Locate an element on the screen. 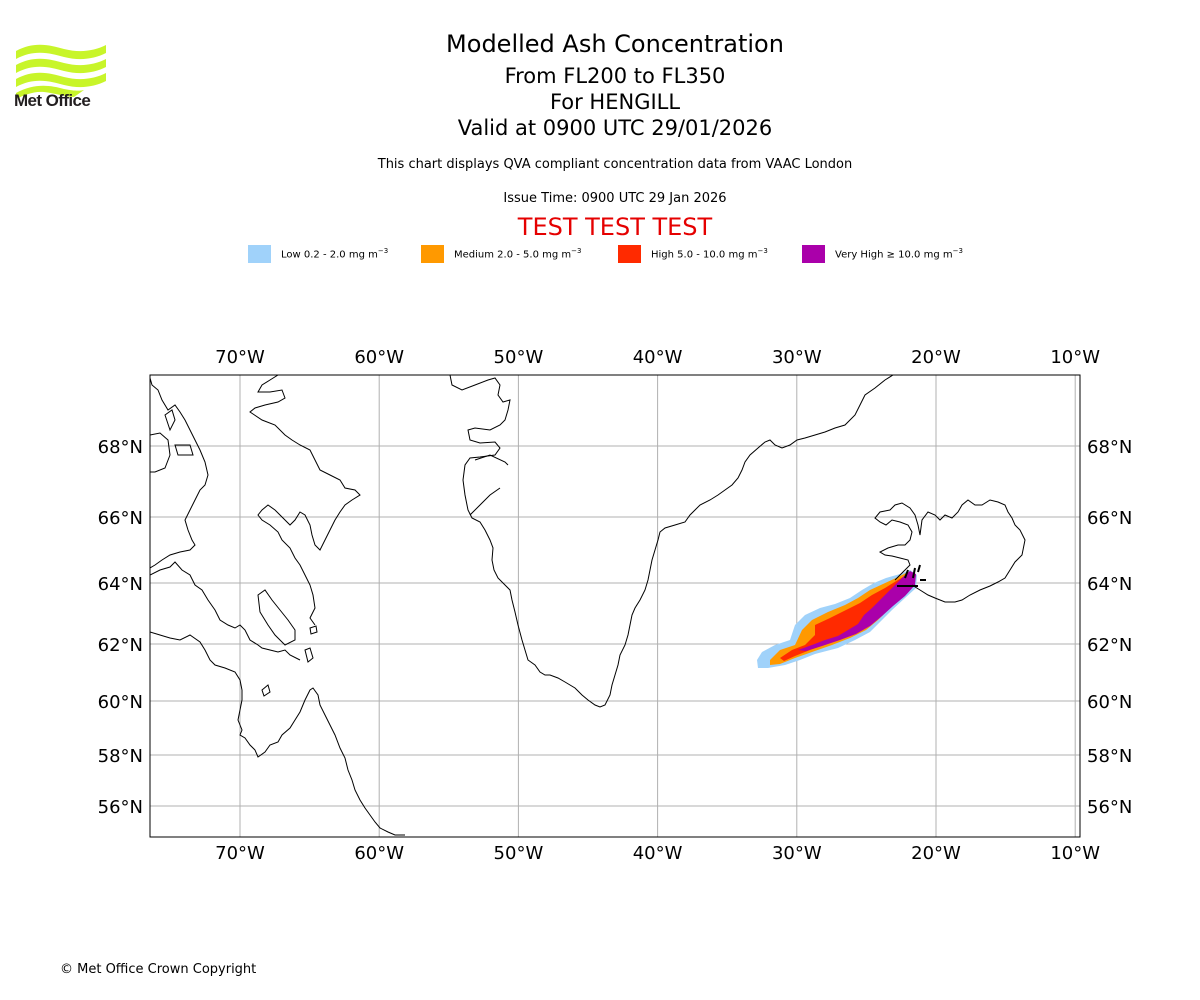 This screenshot has width=1200, height=1000. legend-item-very-high: Very High ≥ 10.0 mg m−3 is located at coordinates (882, 254).